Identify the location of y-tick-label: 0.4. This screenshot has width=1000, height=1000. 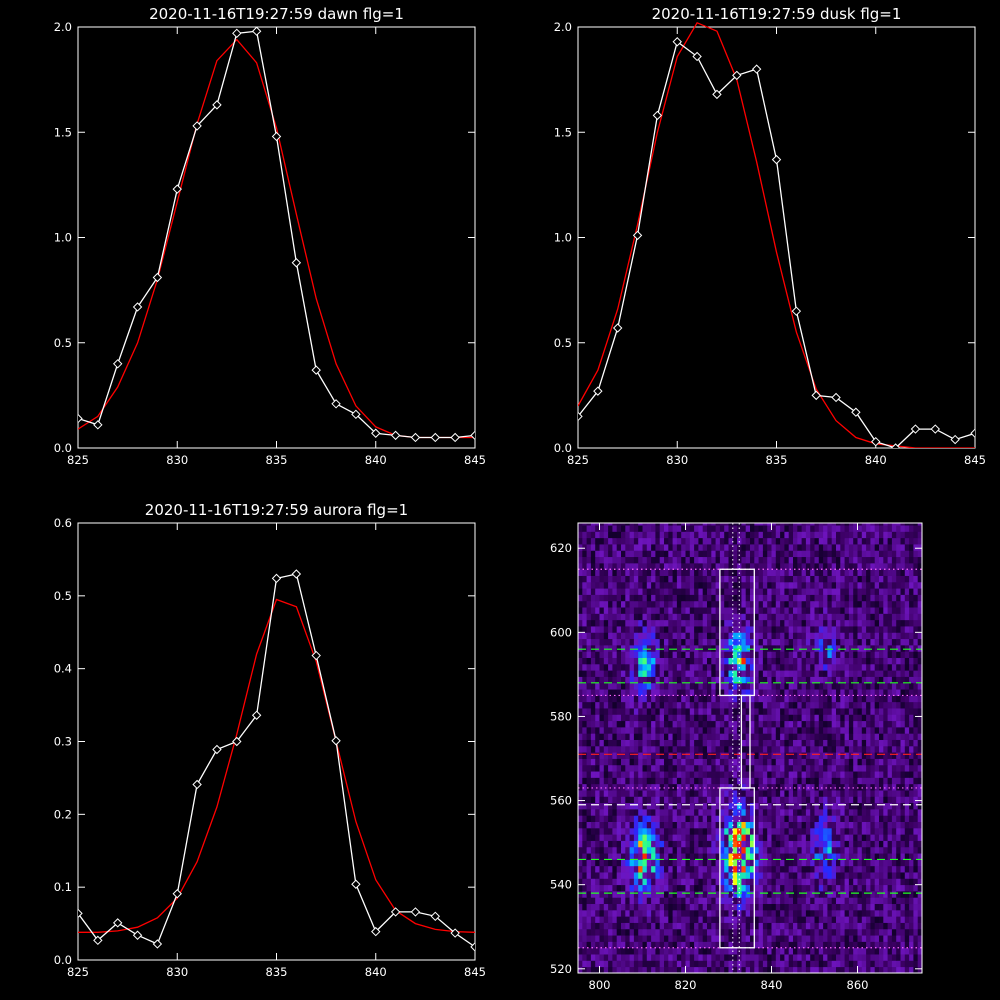
(63, 669).